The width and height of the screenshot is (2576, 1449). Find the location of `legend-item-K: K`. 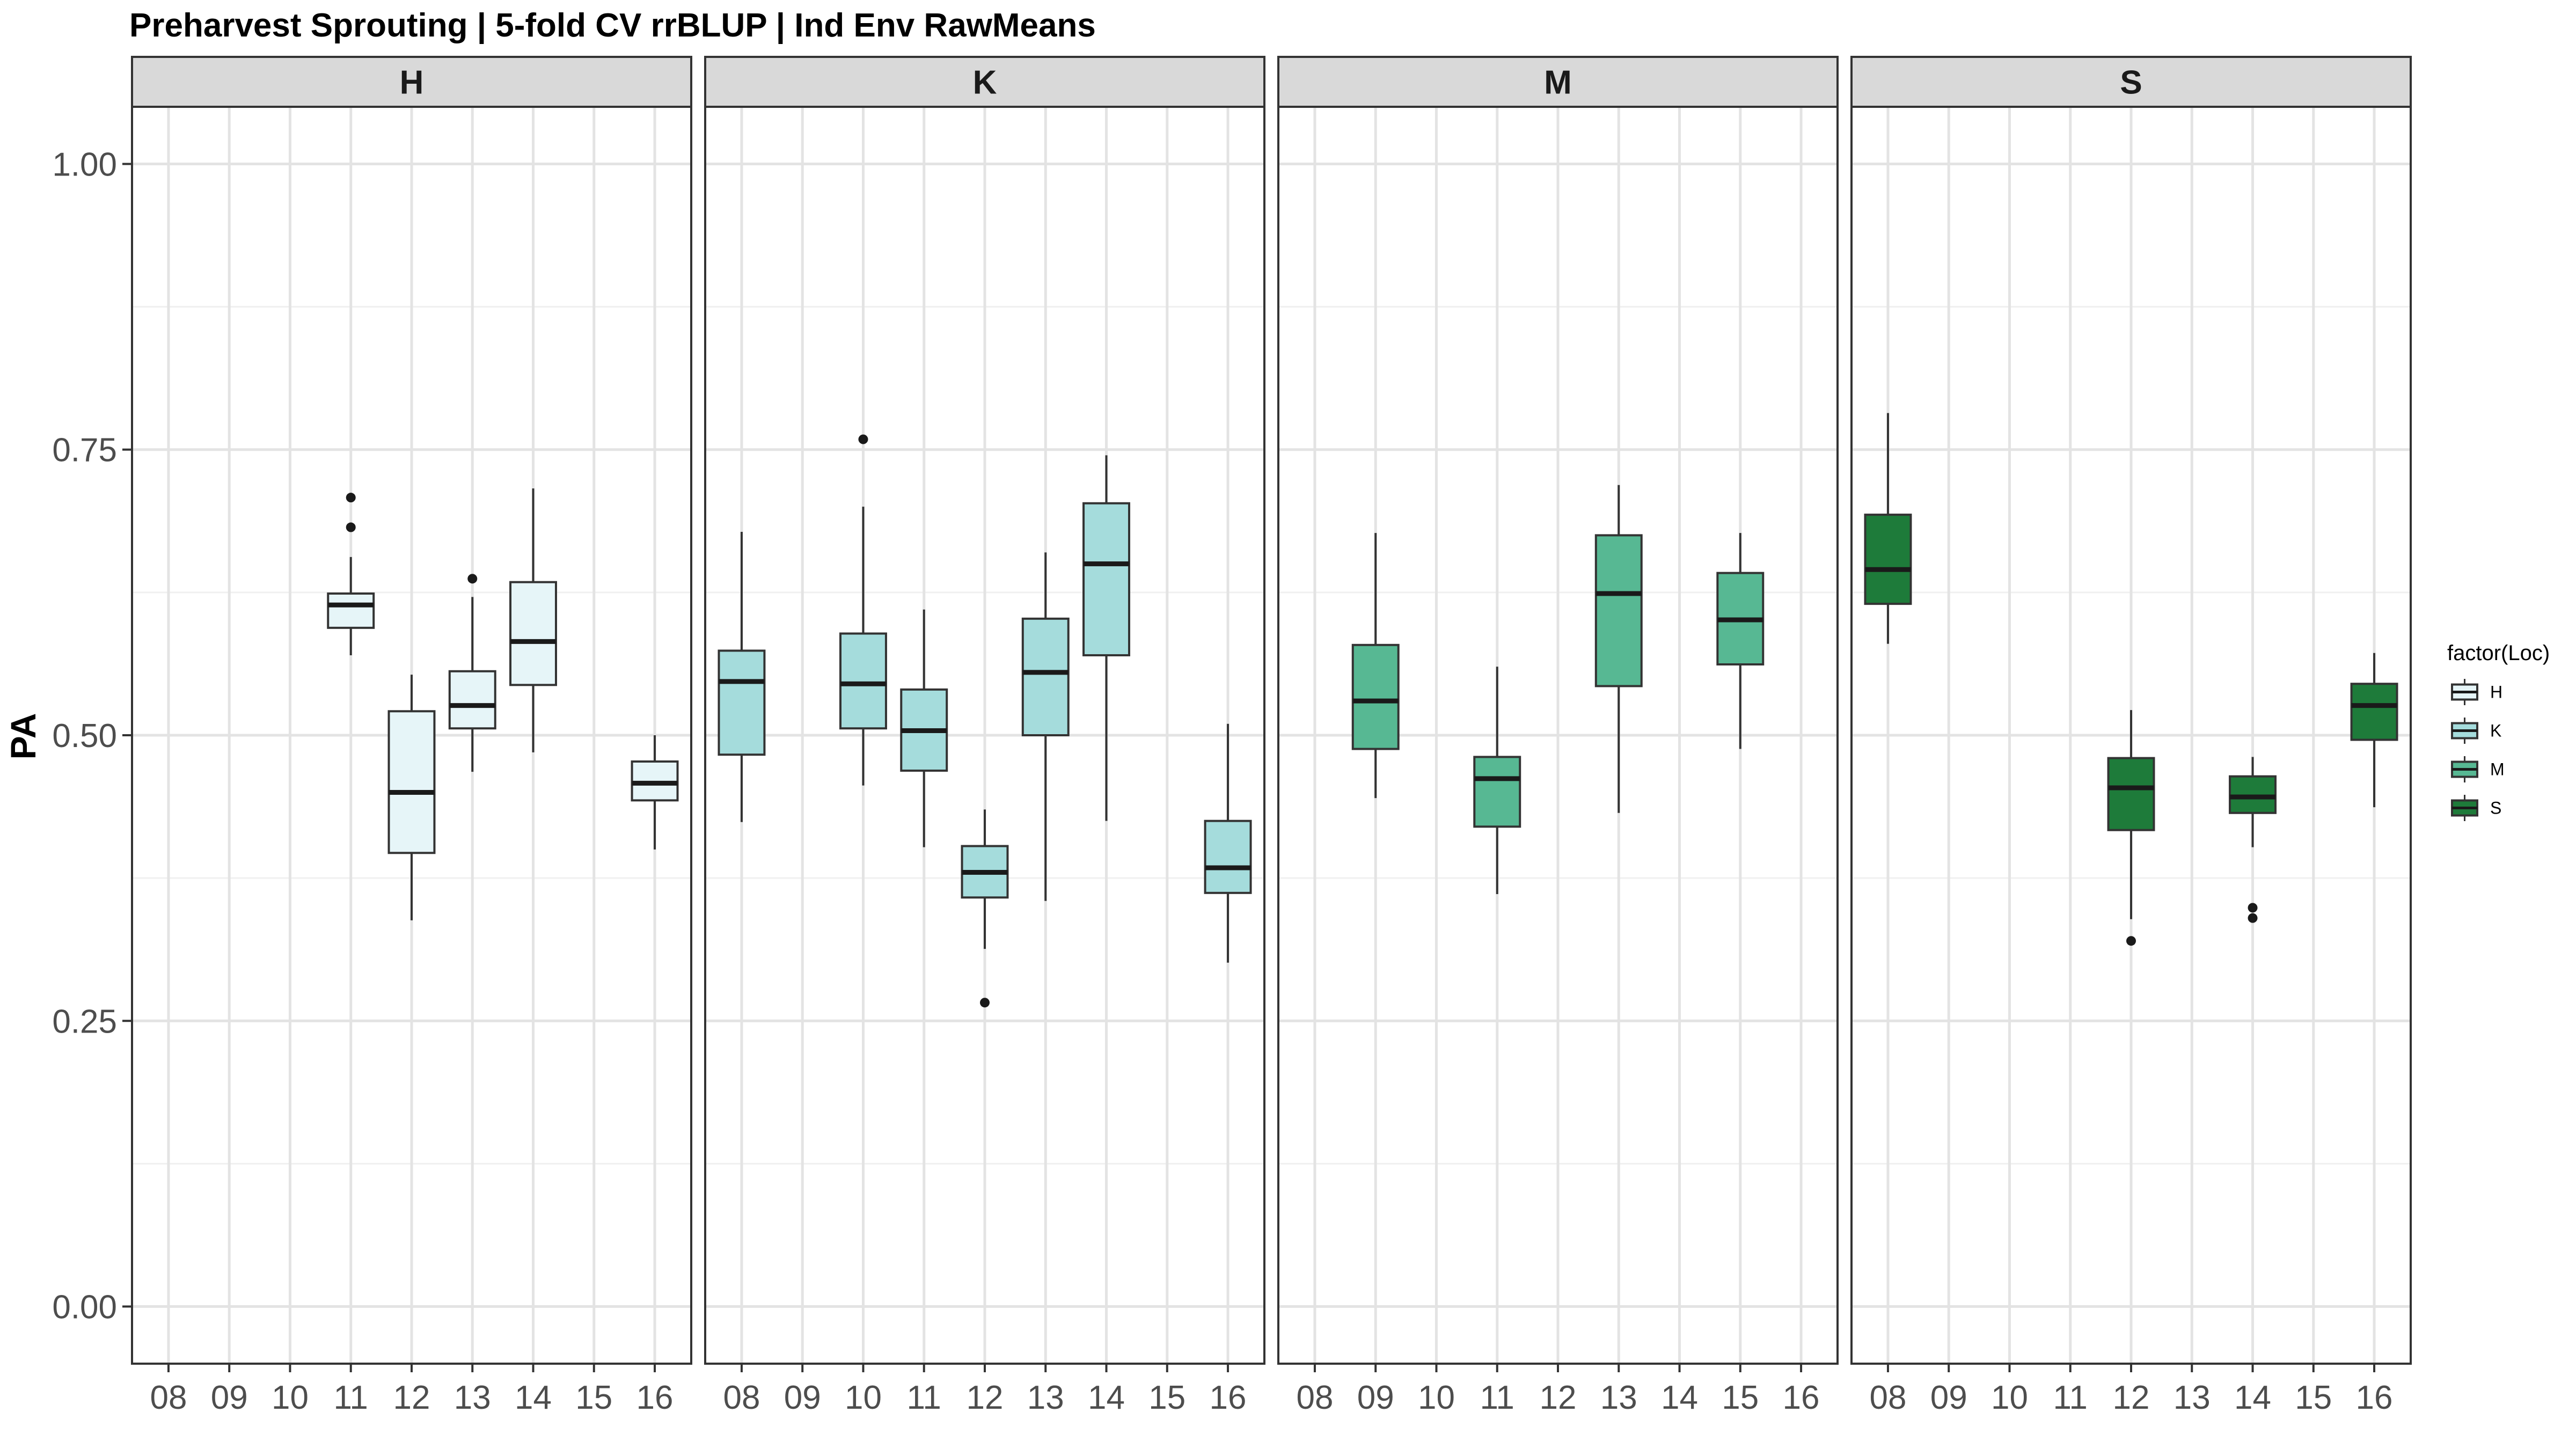

legend-item-K: K is located at coordinates (2476, 731).